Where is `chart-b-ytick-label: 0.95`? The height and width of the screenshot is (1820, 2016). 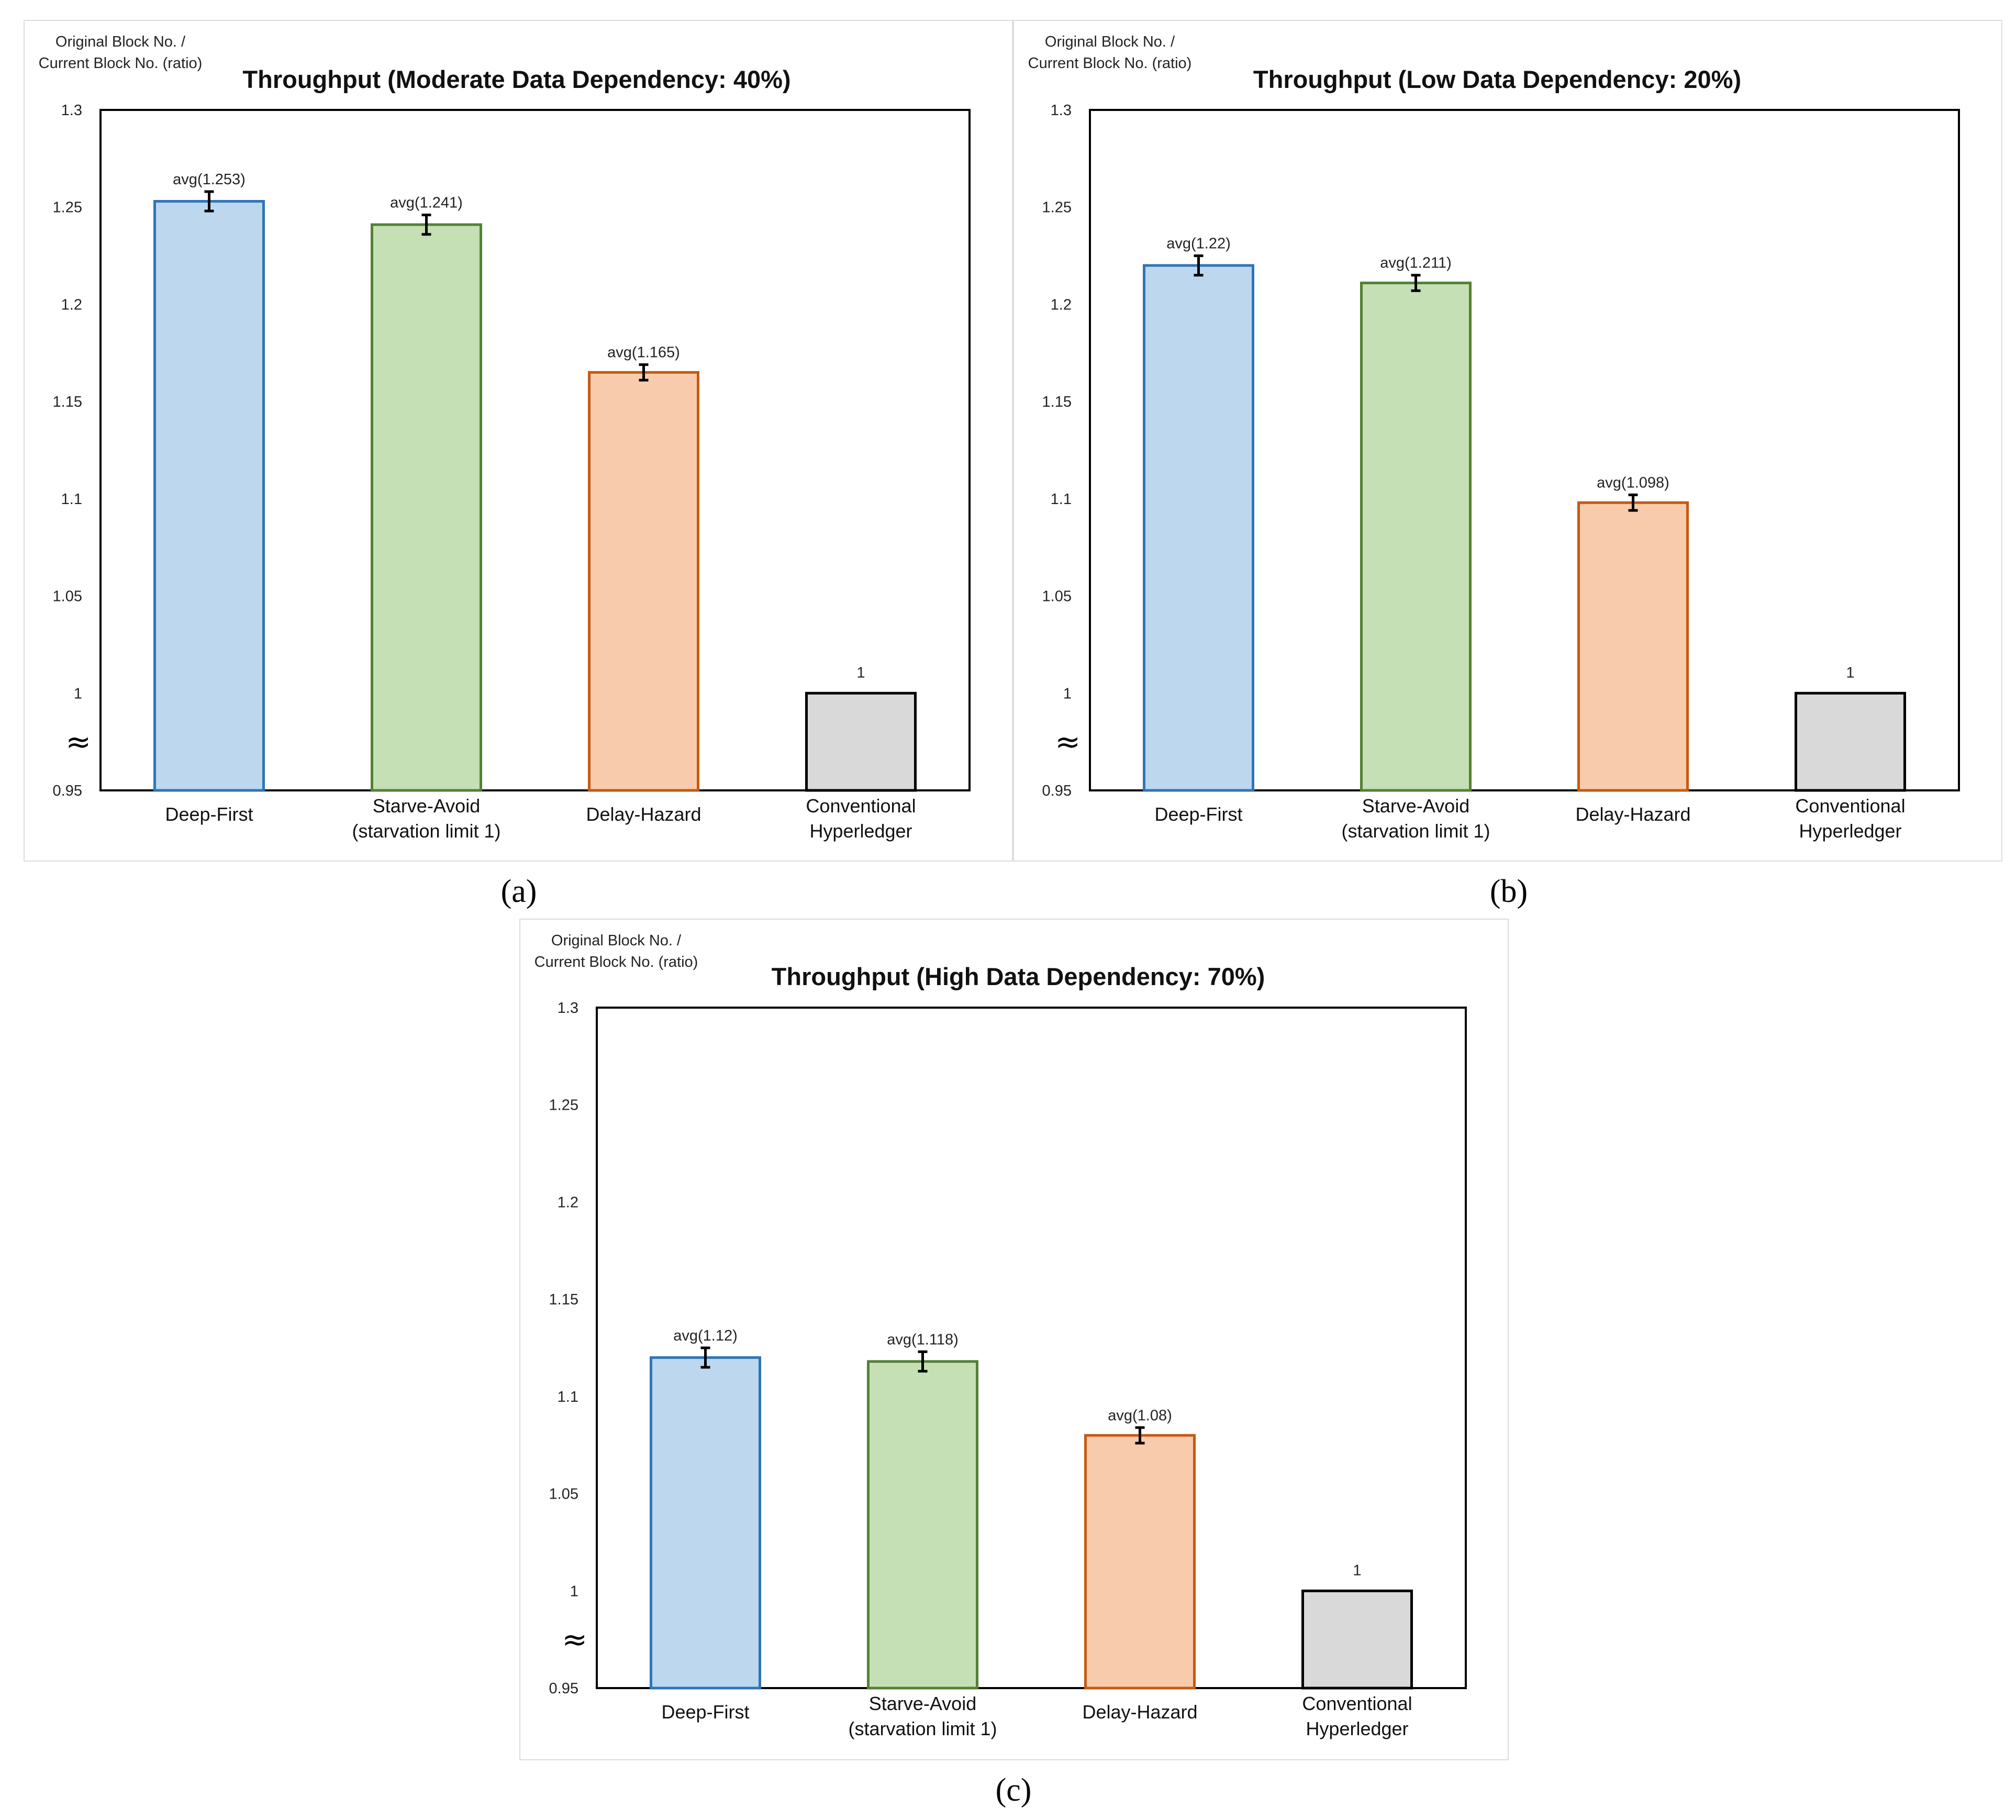 chart-b-ytick-label: 0.95 is located at coordinates (1057, 791).